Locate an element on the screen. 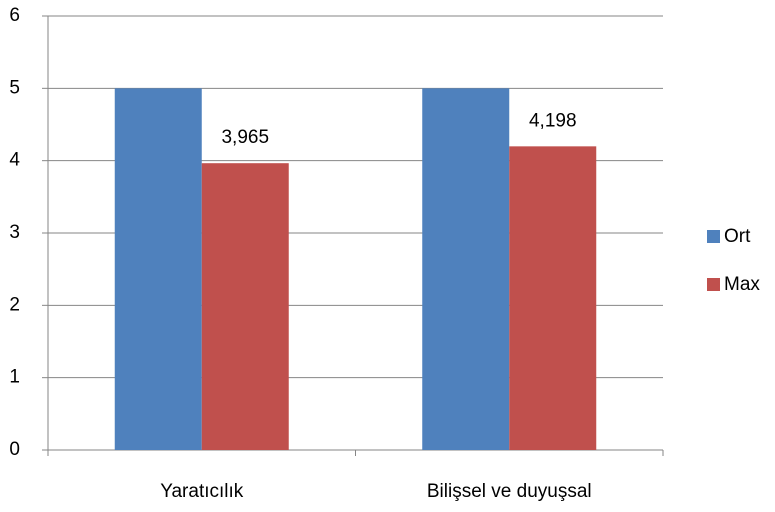  data-label: 4,198 is located at coordinates (553, 120).